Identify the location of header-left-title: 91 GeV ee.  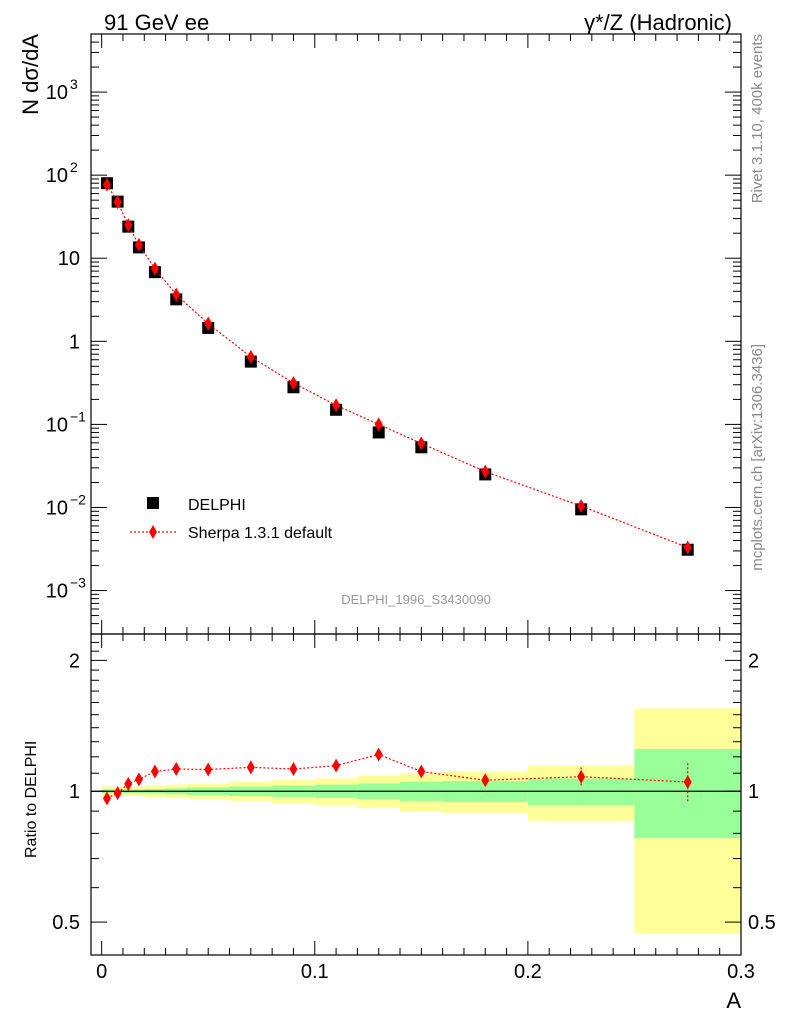
(156, 22).